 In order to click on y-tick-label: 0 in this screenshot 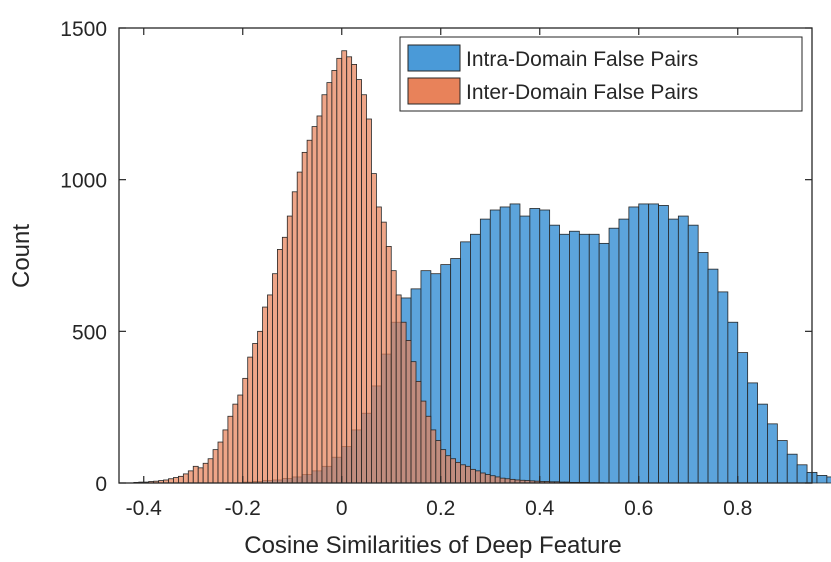, I will do `click(101, 484)`.